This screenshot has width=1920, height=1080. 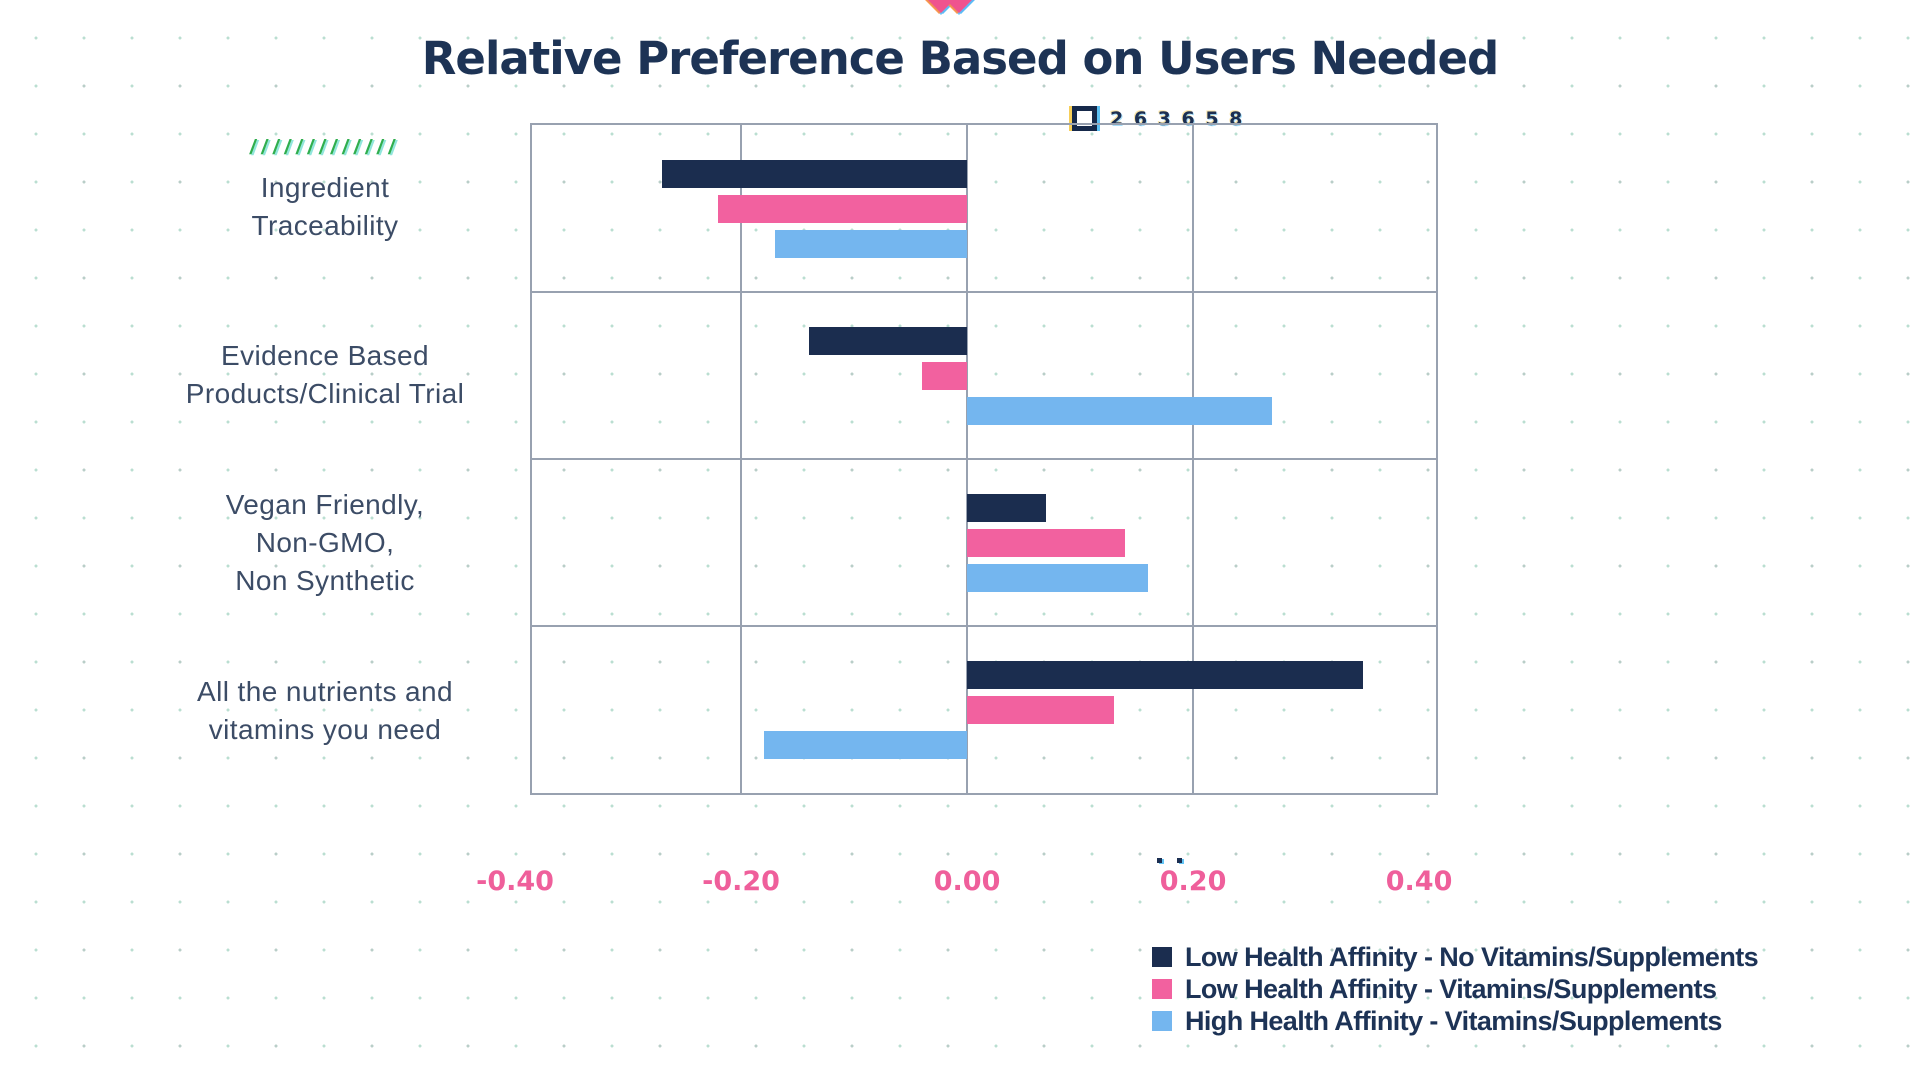 What do you see at coordinates (515, 881) in the screenshot?
I see `x-axis-tick-label: -0.40` at bounding box center [515, 881].